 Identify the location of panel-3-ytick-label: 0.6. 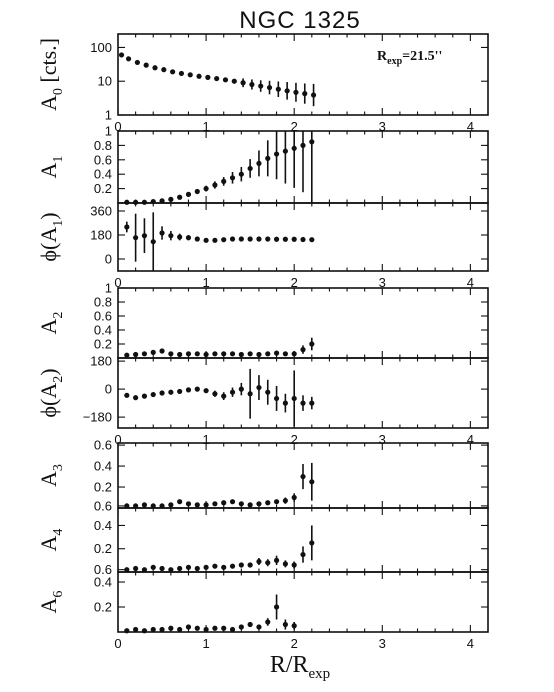
(103, 316).